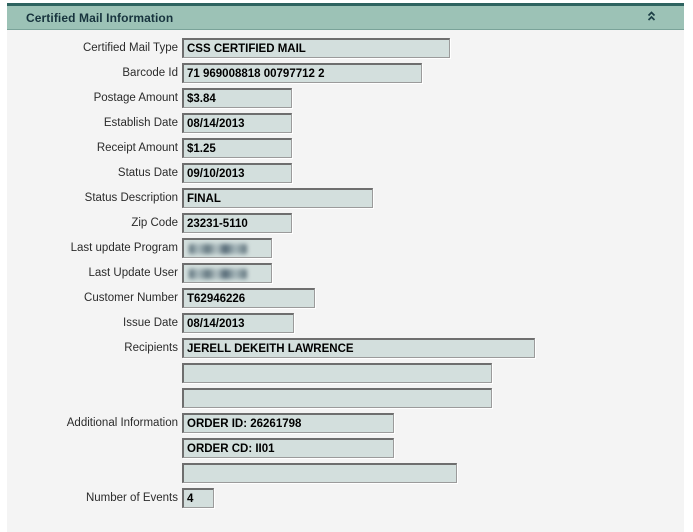 This screenshot has height=532, width=693. What do you see at coordinates (201, 148) in the screenshot?
I see `field-value: $1.25` at bounding box center [201, 148].